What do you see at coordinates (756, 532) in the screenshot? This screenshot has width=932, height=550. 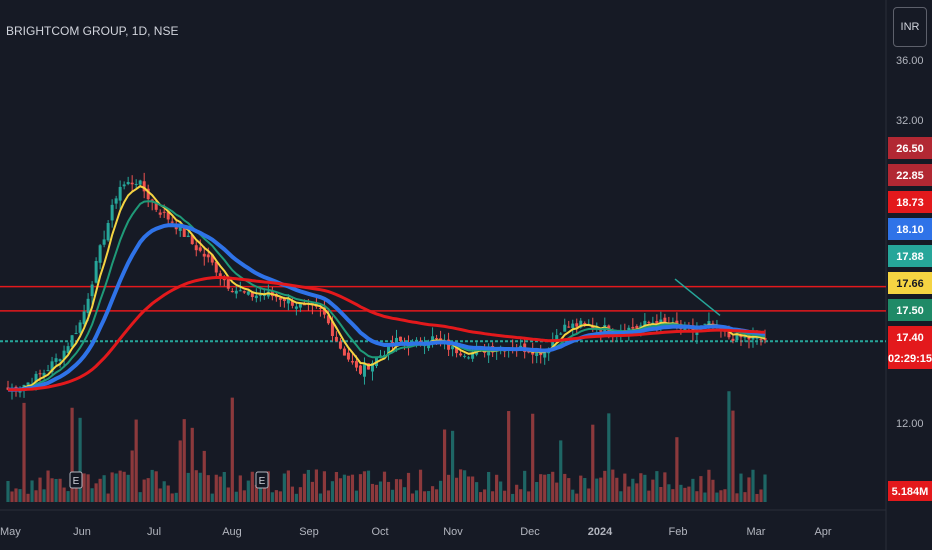 I see `x-tick-label: Mar` at bounding box center [756, 532].